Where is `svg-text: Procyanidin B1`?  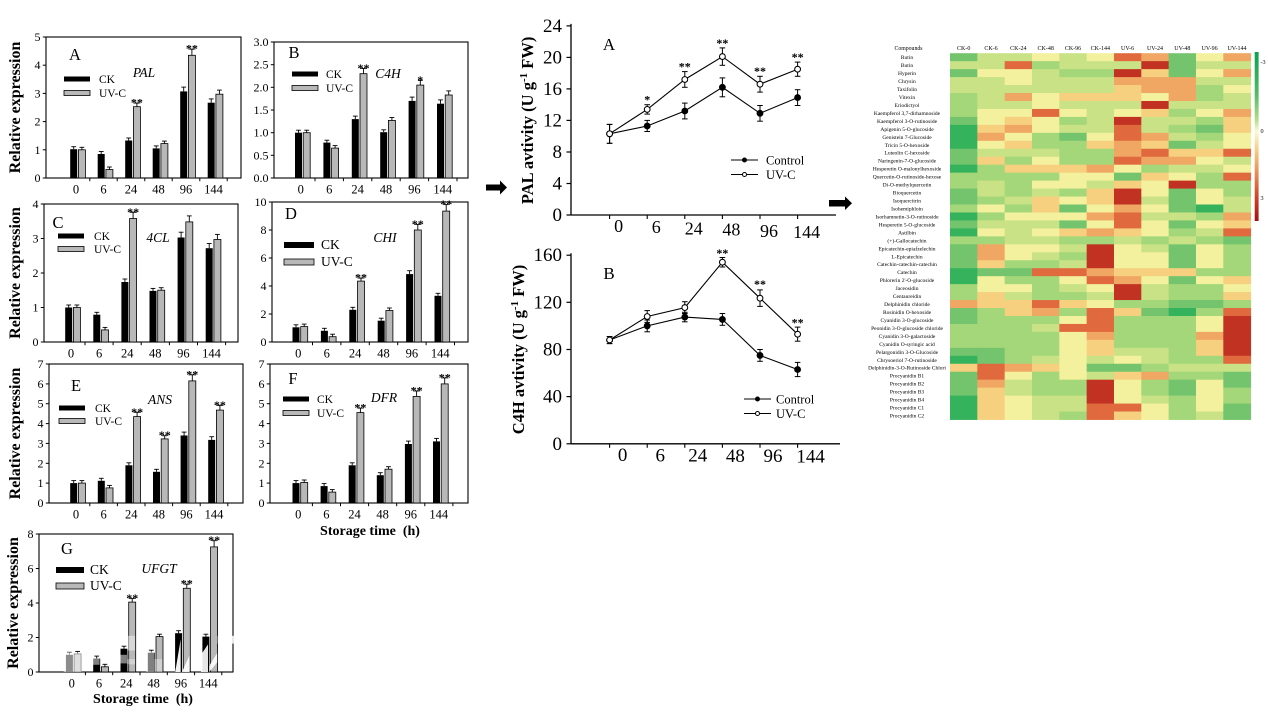
svg-text: Procyanidin B1 is located at coordinates (907, 377).